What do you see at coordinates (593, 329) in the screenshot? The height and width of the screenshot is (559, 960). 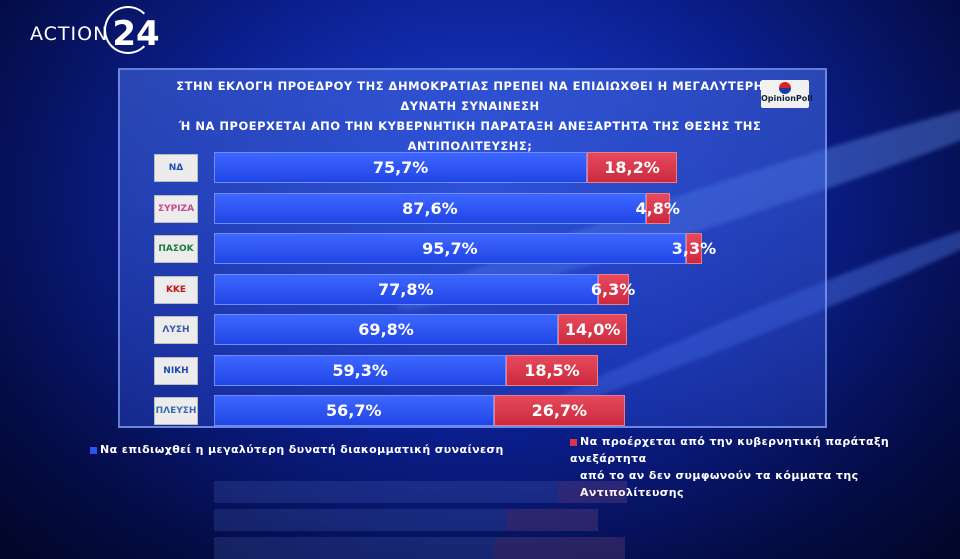 I see `bar-government: 14,0%` at bounding box center [593, 329].